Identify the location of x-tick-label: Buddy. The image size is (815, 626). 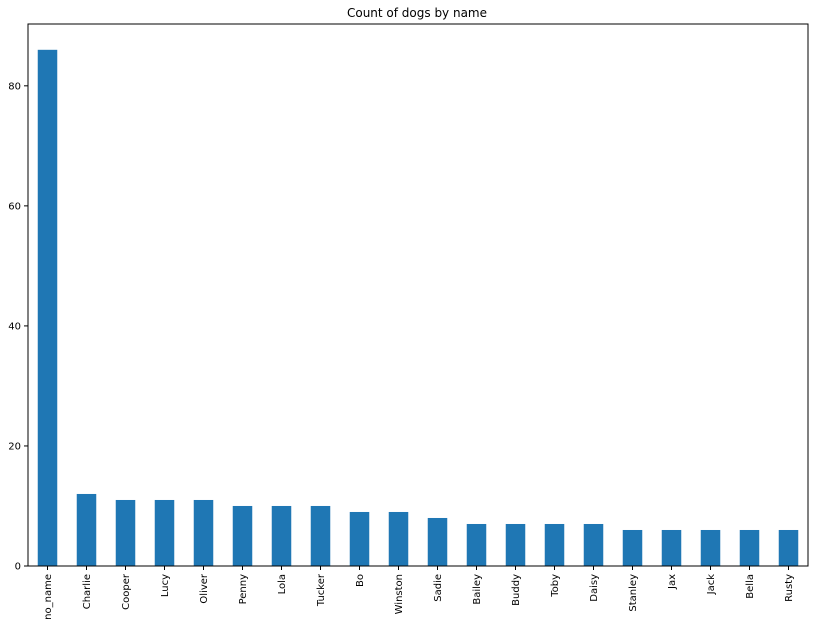
(516, 590).